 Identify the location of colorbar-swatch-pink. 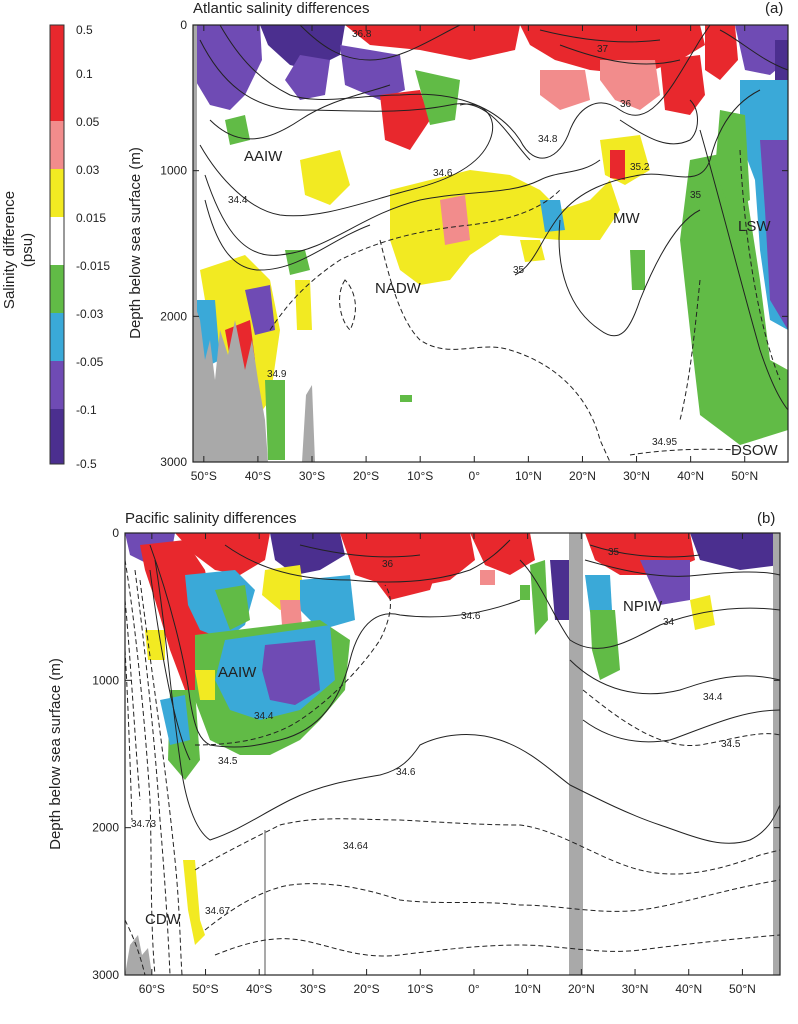
(57, 145).